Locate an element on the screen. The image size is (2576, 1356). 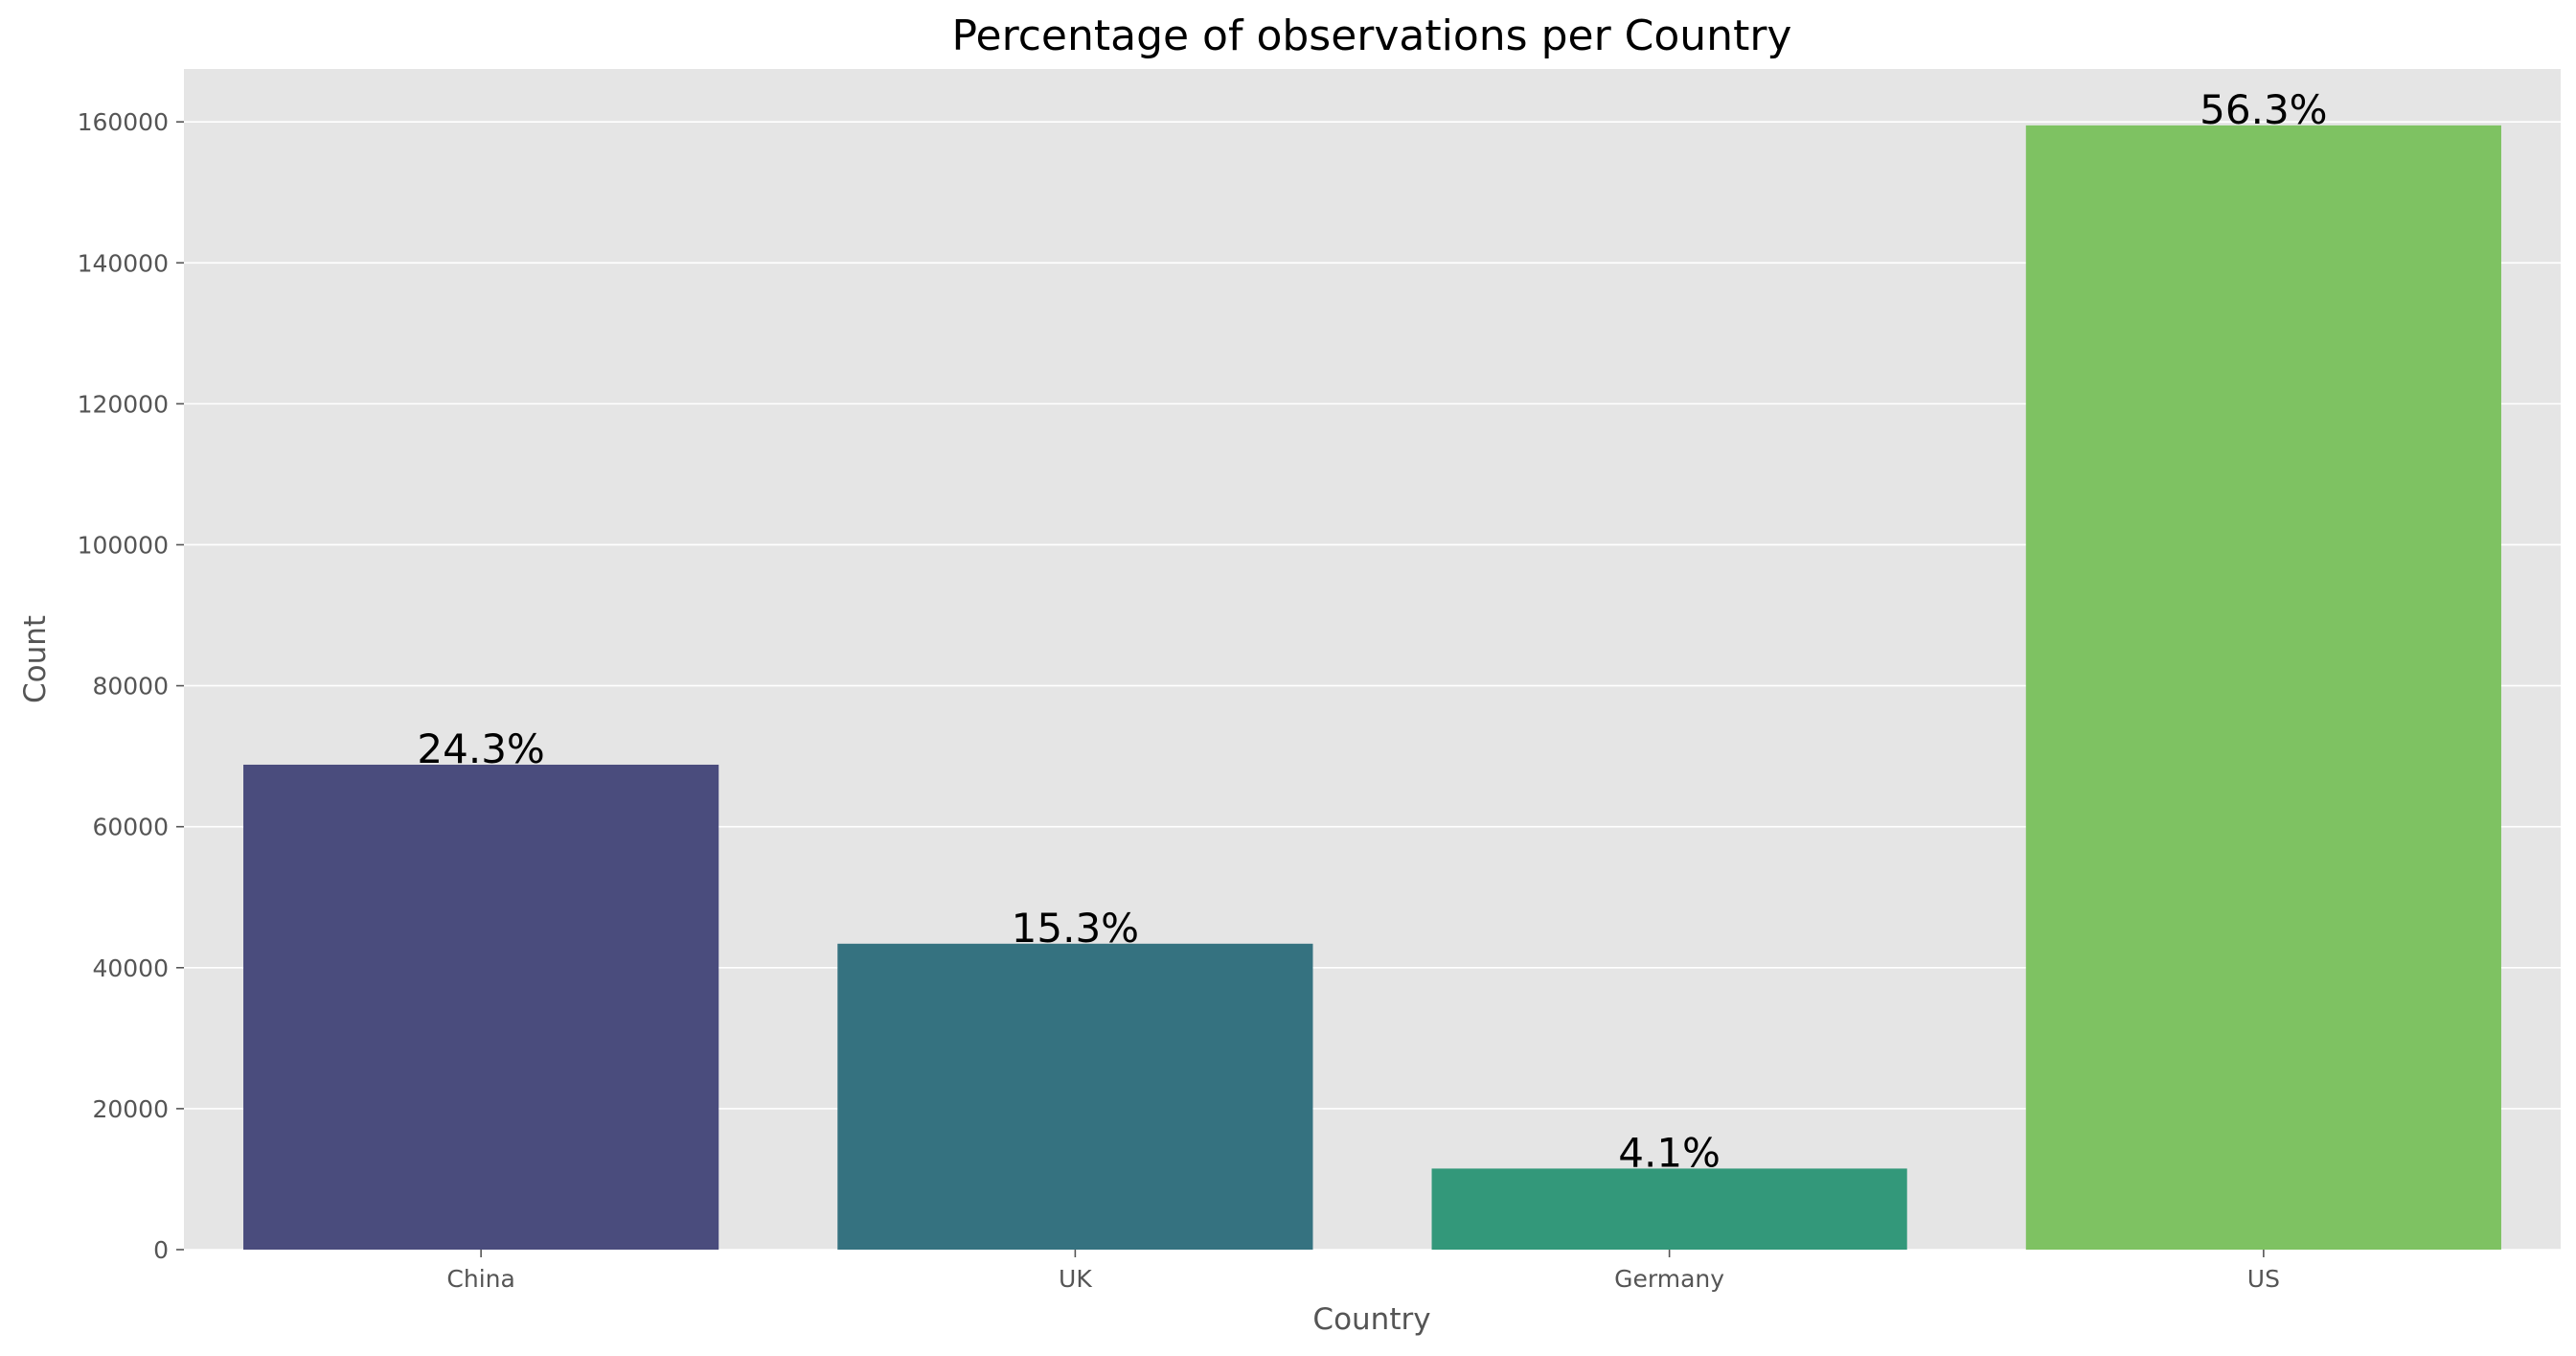
y-tick-label: 140000 is located at coordinates (123, 263).